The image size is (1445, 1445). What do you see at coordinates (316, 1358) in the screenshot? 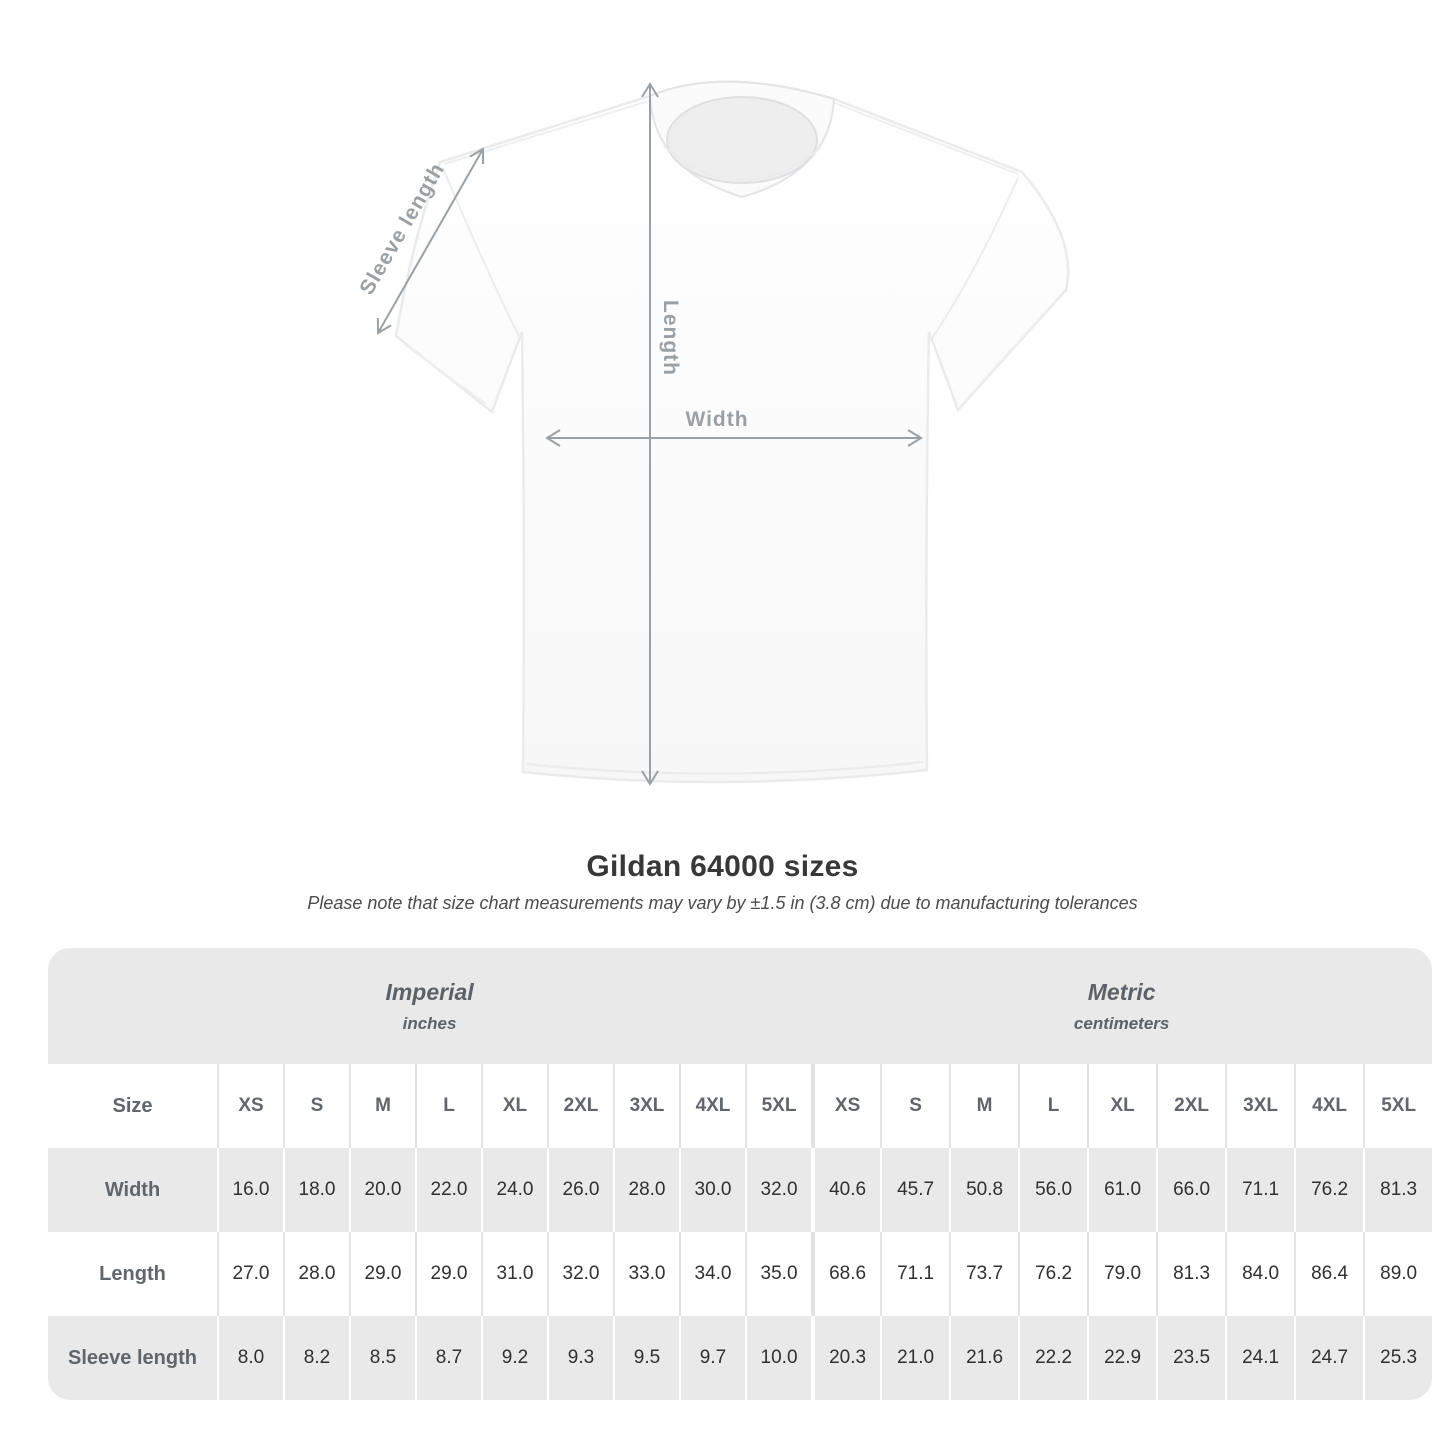
I see `measurement-value-imperial: 8.2` at bounding box center [316, 1358].